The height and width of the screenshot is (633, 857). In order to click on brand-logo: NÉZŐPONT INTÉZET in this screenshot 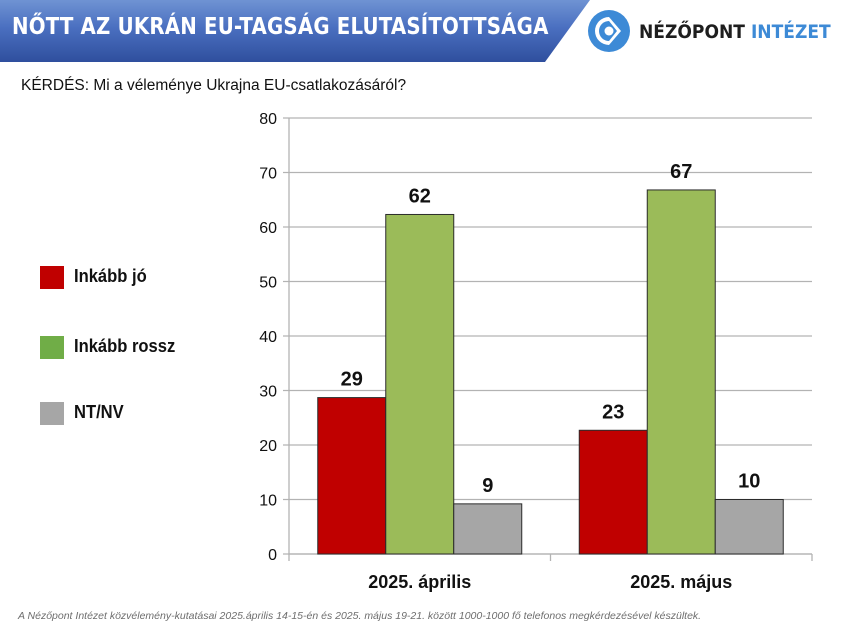, I will do `click(721, 31)`.